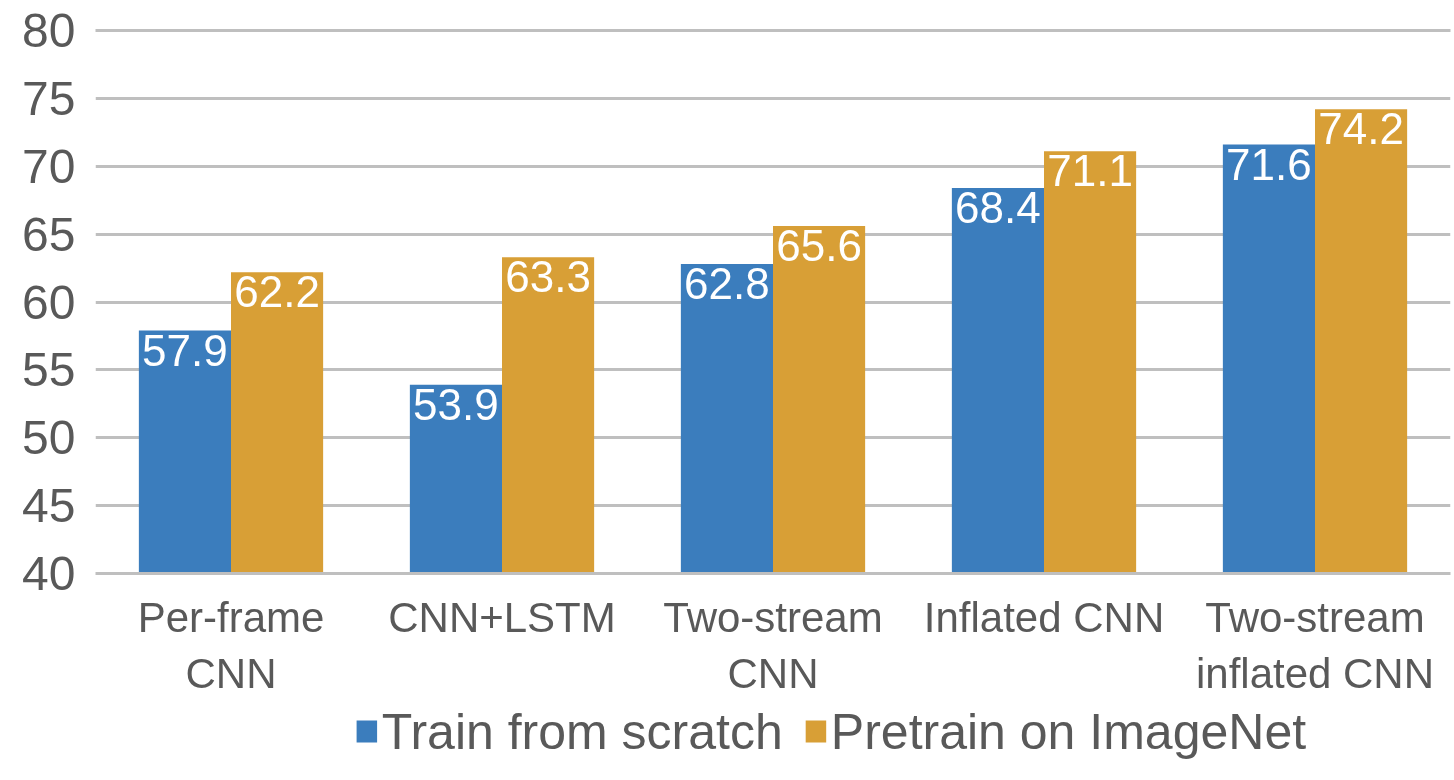  What do you see at coordinates (1315, 645) in the screenshot?
I see `x-tick-label: Two-stream inflated CNN` at bounding box center [1315, 645].